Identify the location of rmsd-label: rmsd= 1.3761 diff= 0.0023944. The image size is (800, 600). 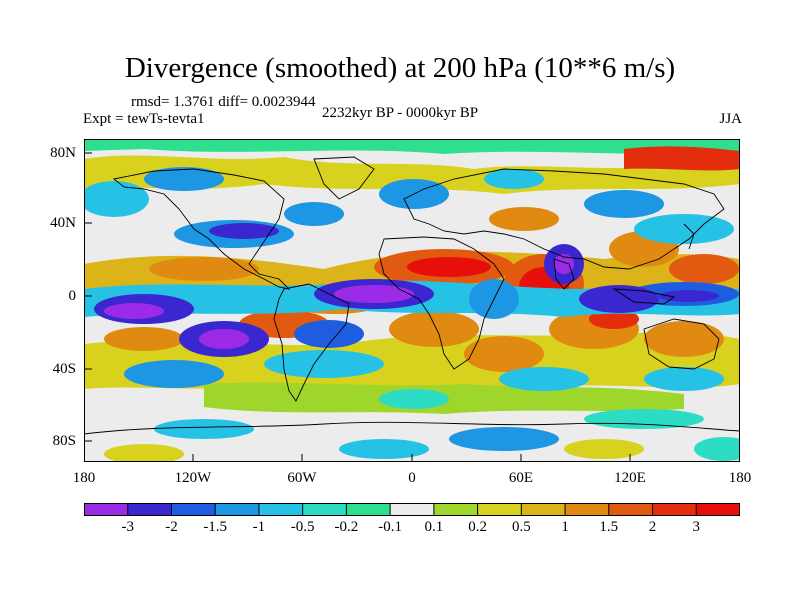
(223, 102).